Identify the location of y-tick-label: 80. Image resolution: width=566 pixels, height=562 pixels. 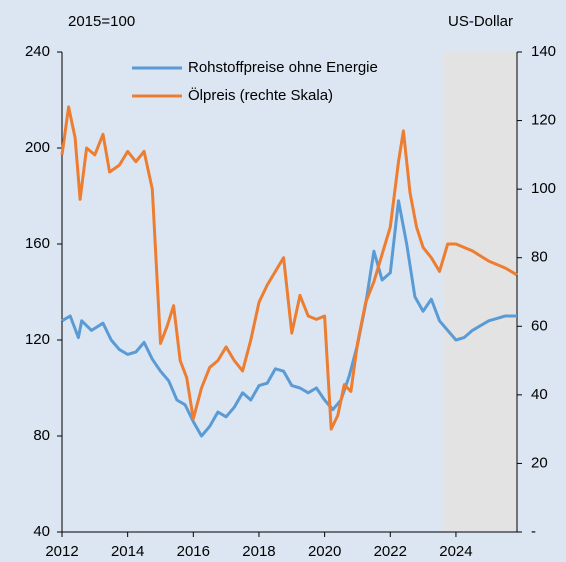
(41, 435).